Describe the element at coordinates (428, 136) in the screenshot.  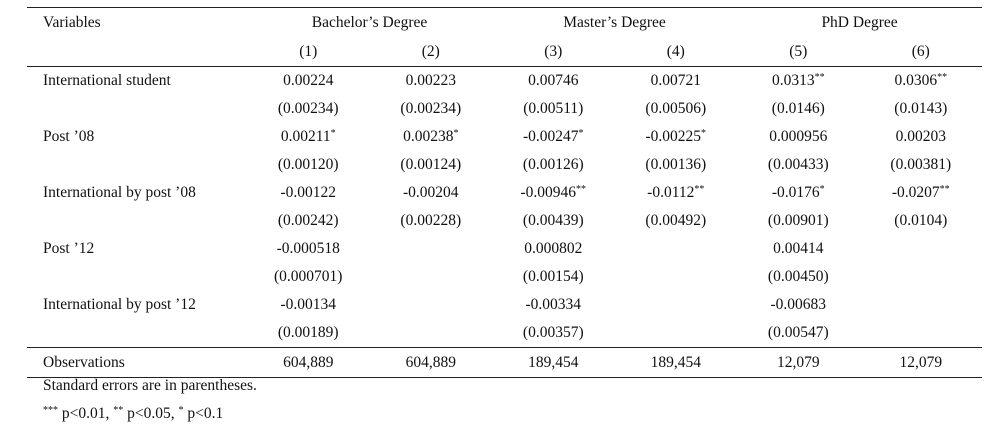
I see `coefficient-value: 0.00238` at that location.